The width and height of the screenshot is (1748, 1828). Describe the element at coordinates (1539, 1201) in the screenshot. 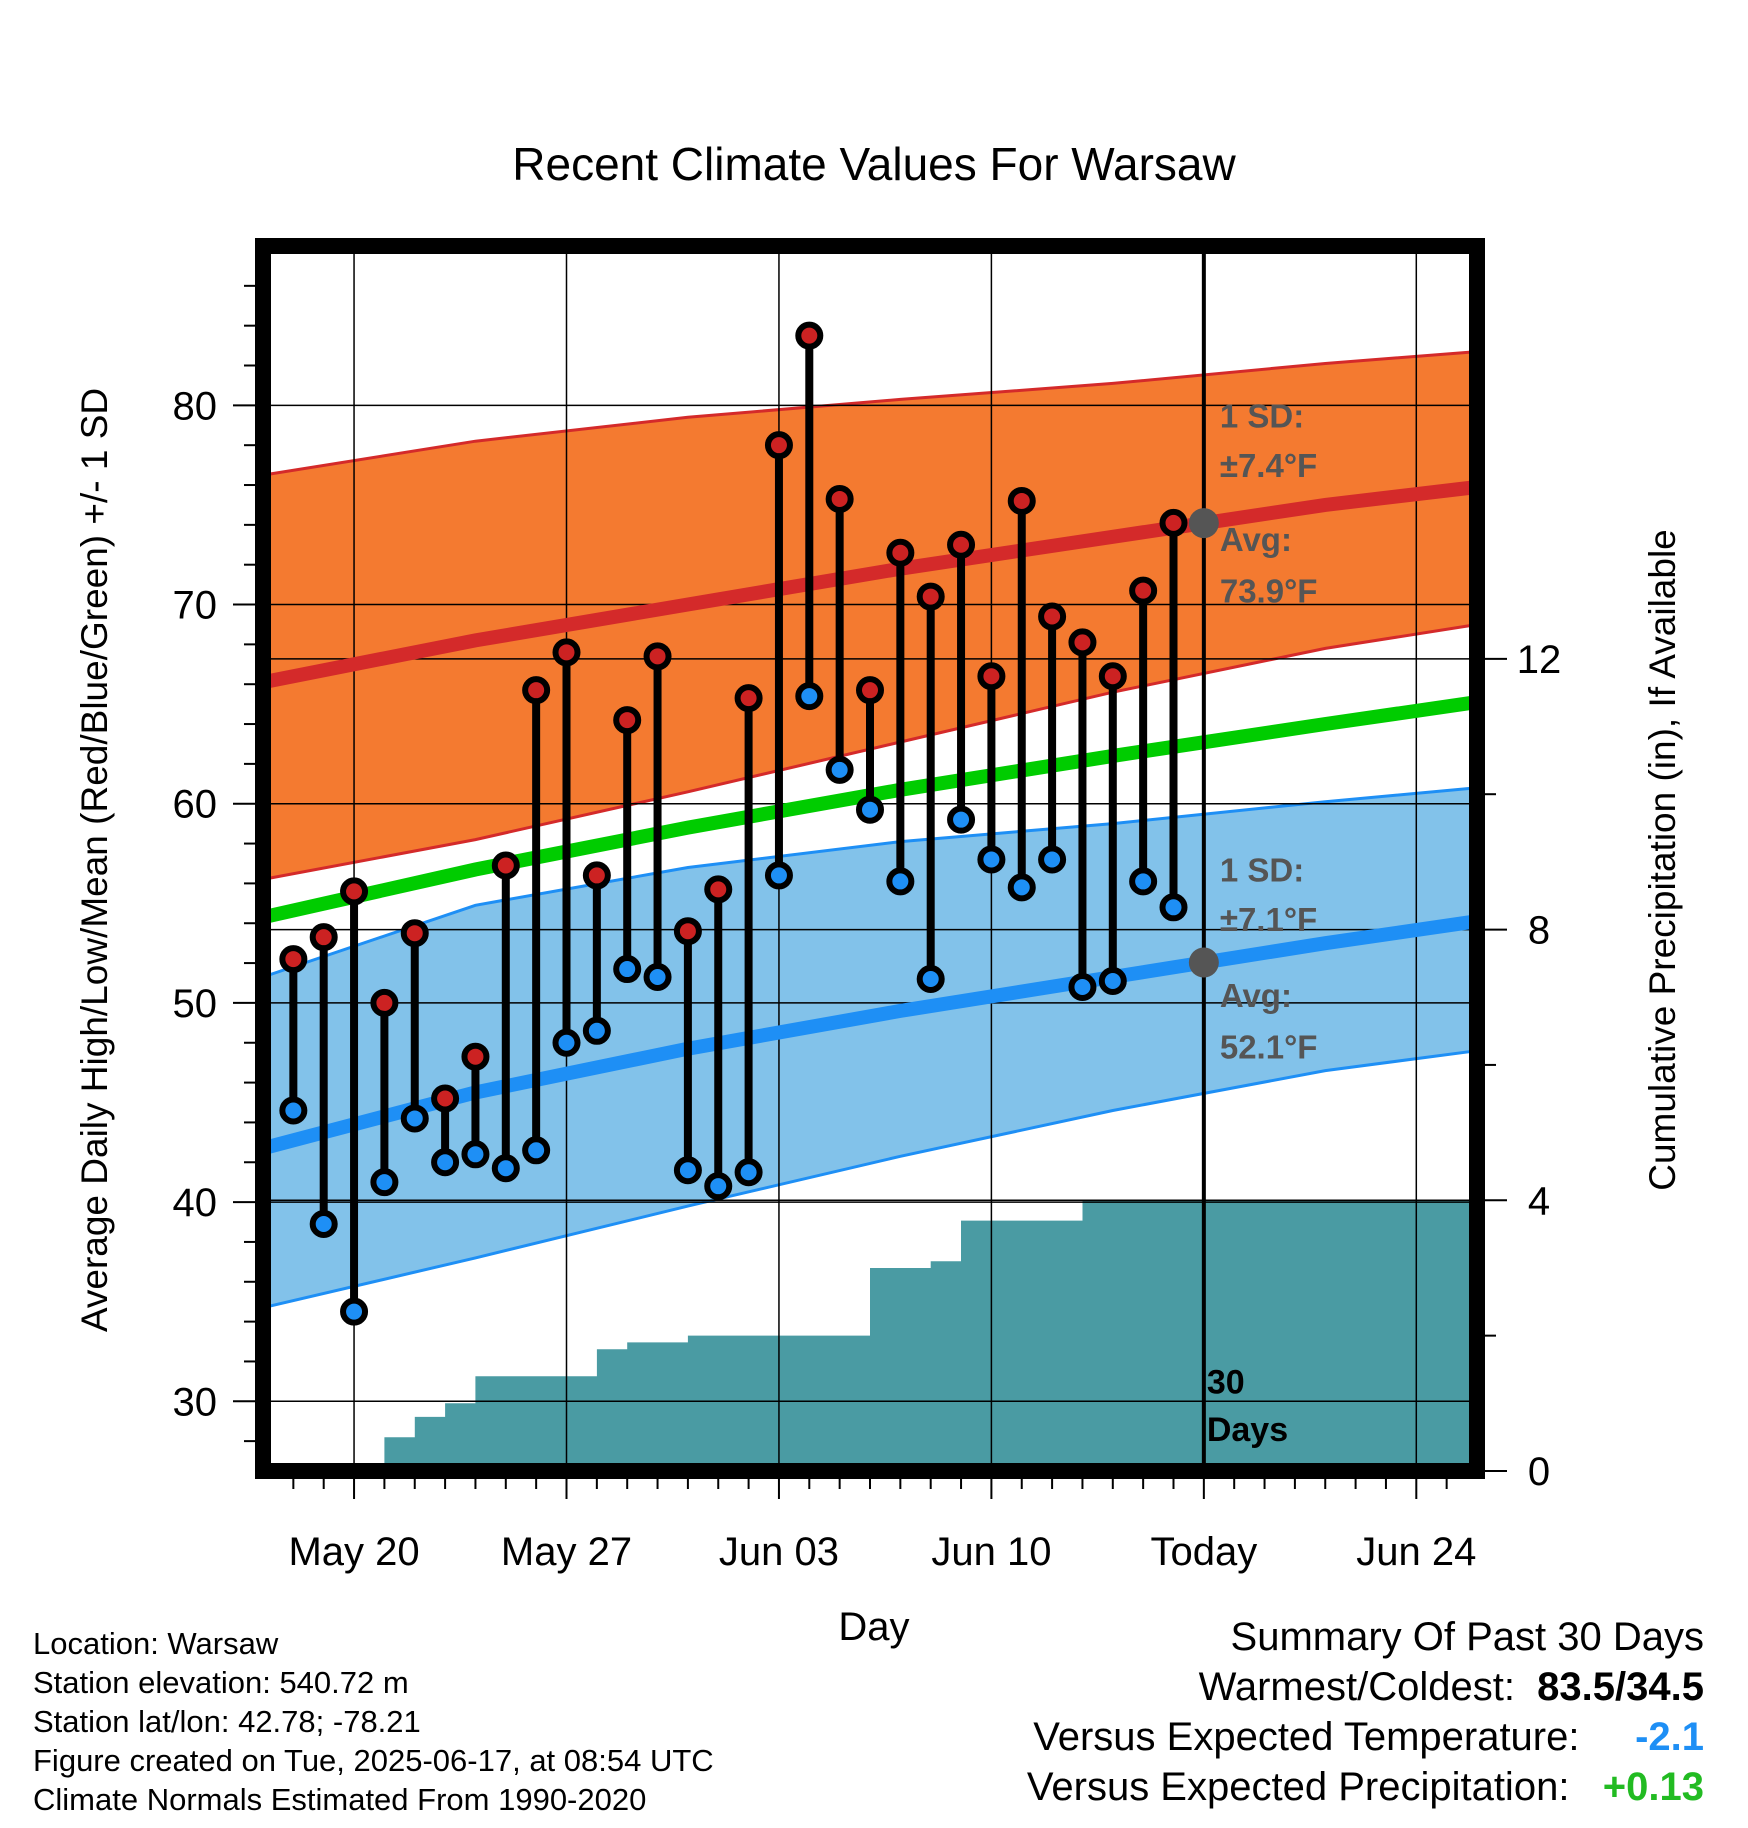

I see `y2-tick-label: 4` at that location.